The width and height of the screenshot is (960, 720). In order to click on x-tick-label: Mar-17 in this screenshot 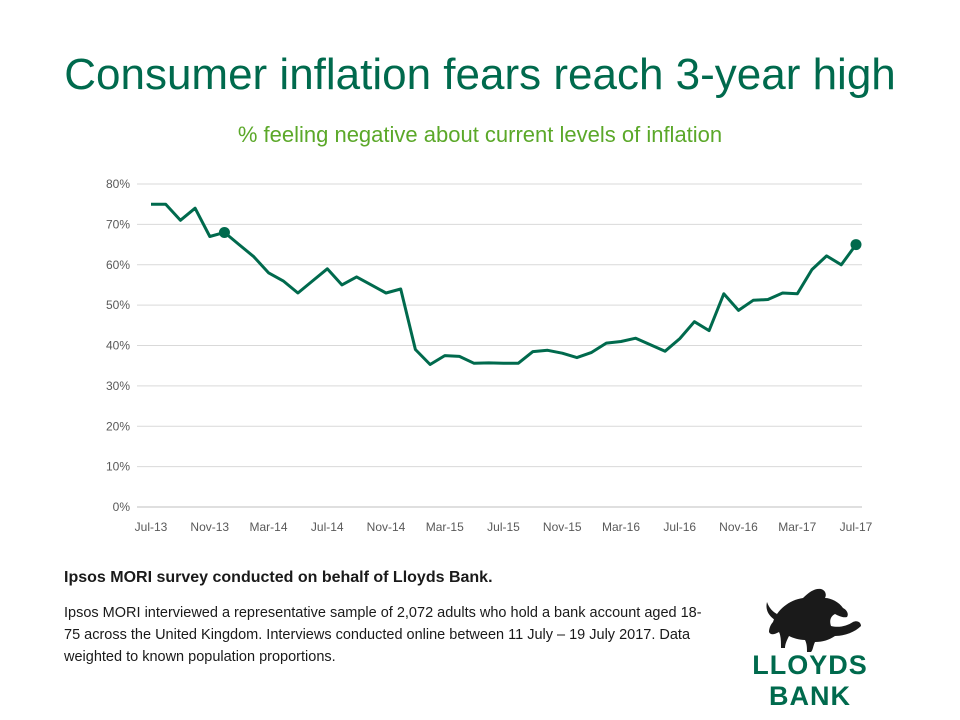, I will do `click(797, 527)`.